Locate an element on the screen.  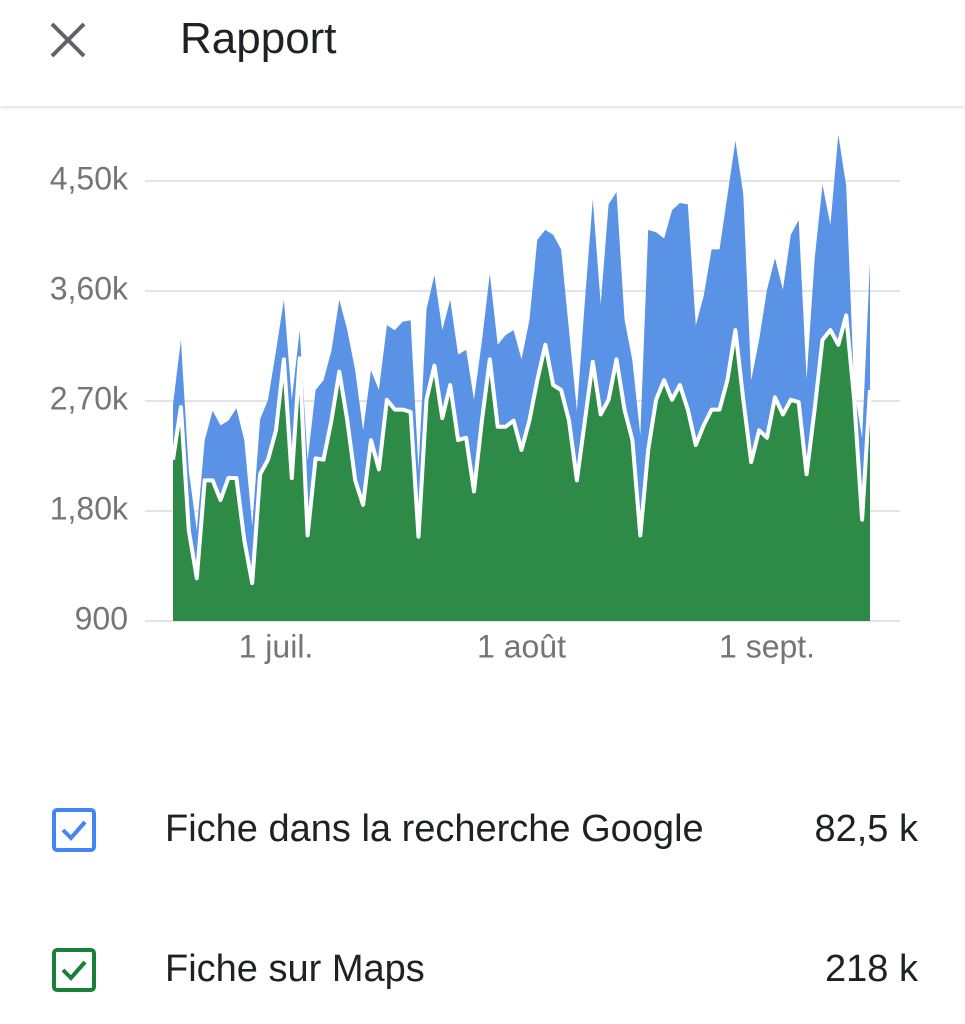
y-tick-label: 3,60k is located at coordinates (89, 288).